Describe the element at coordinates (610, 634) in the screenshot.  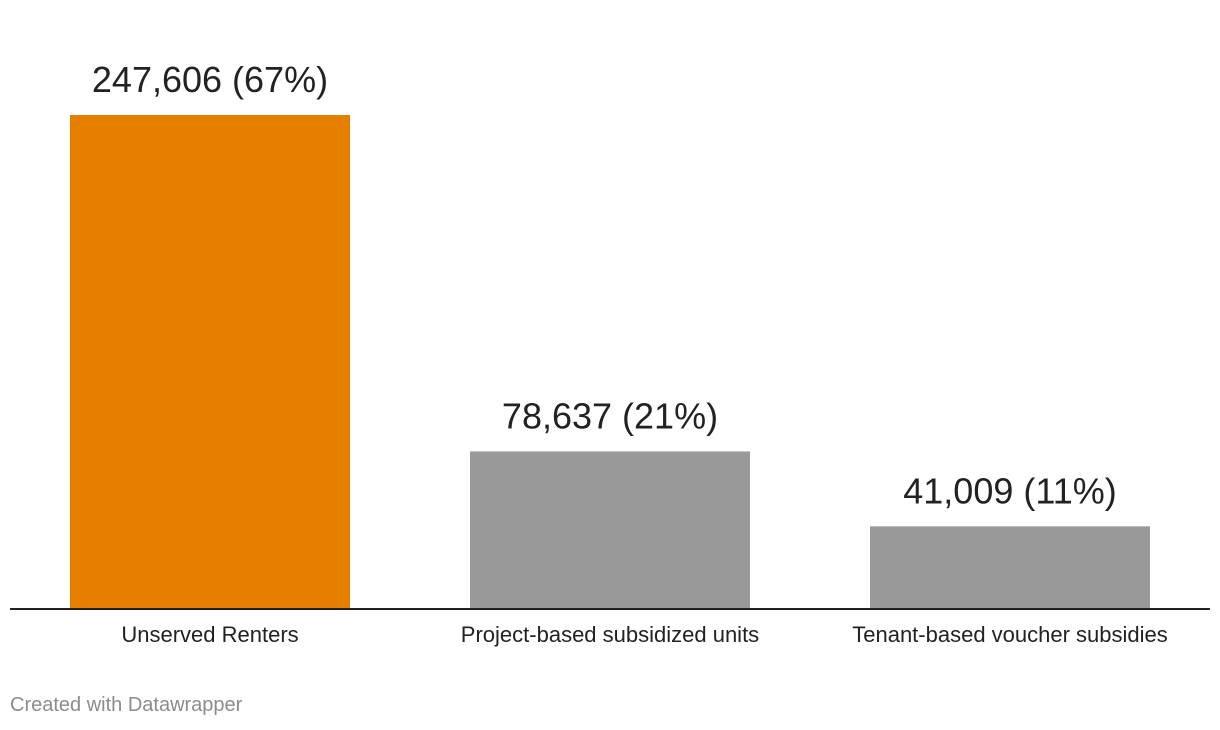
I see `category-label-2: Project-based subsidized units` at that location.